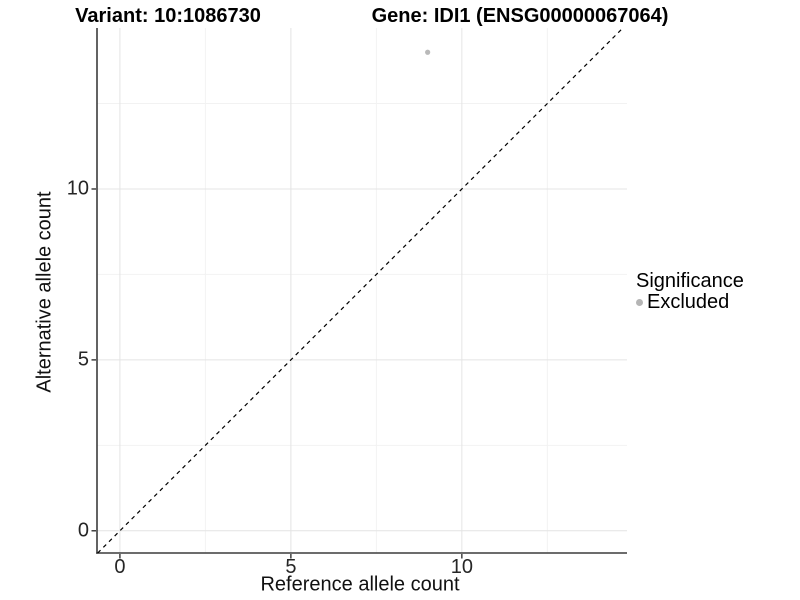 The image size is (800, 600). What do you see at coordinates (428, 52) in the screenshot?
I see `data-point` at bounding box center [428, 52].